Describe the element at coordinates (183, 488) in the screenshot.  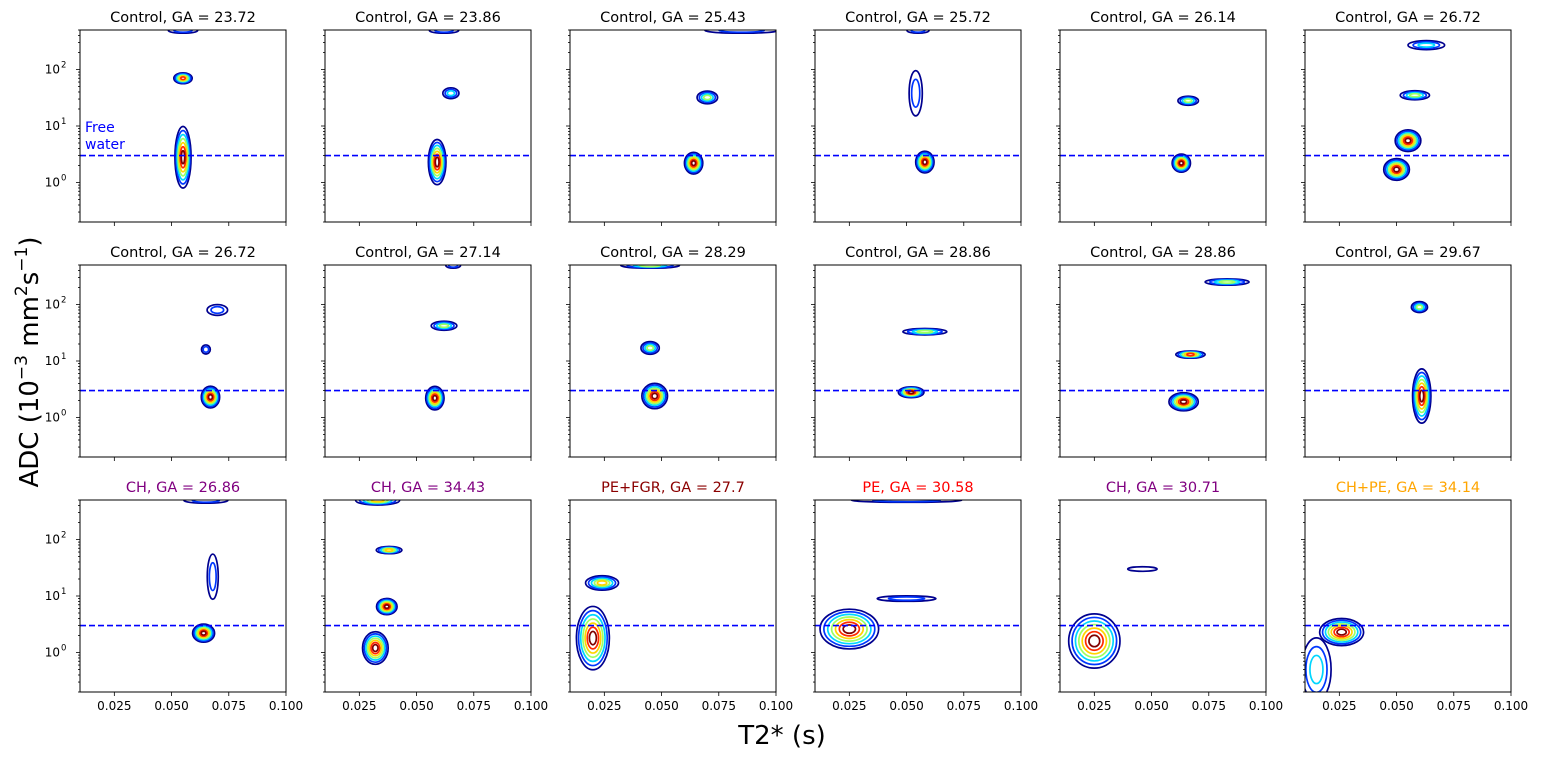
I see `panel-title: CH, GA = 26.86` at that location.